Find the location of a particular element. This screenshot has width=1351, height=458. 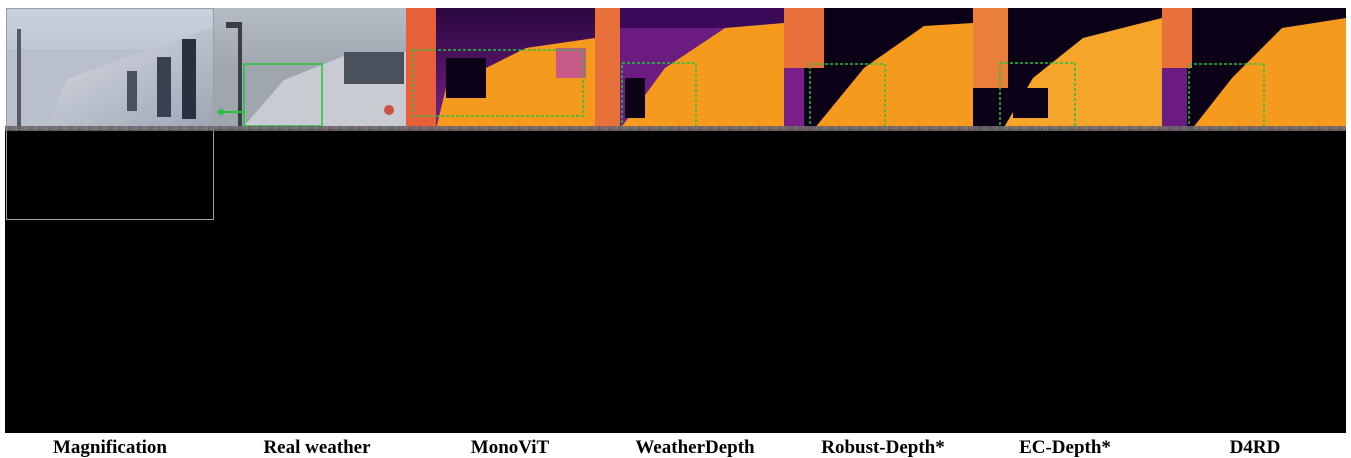

weatherdepth-depth-map is located at coordinates (689, 68).